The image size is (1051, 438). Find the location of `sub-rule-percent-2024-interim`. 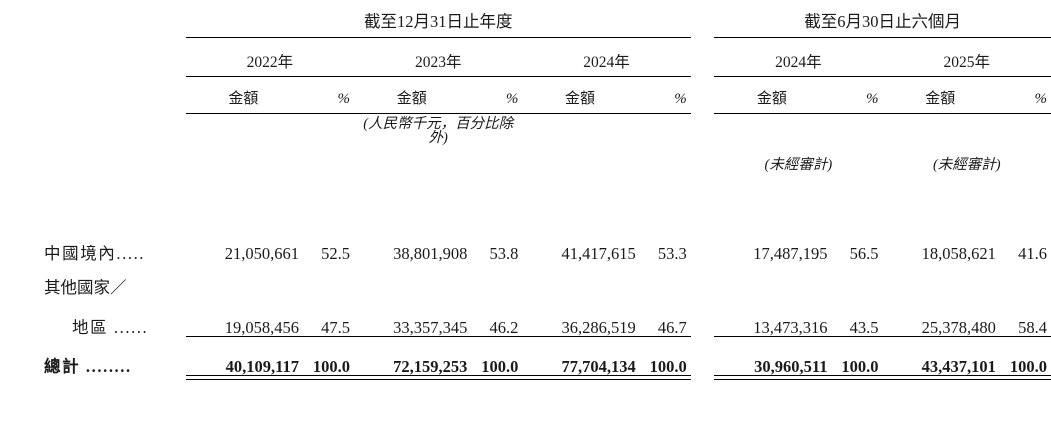

sub-rule-percent-2024-interim is located at coordinates (856, 113).